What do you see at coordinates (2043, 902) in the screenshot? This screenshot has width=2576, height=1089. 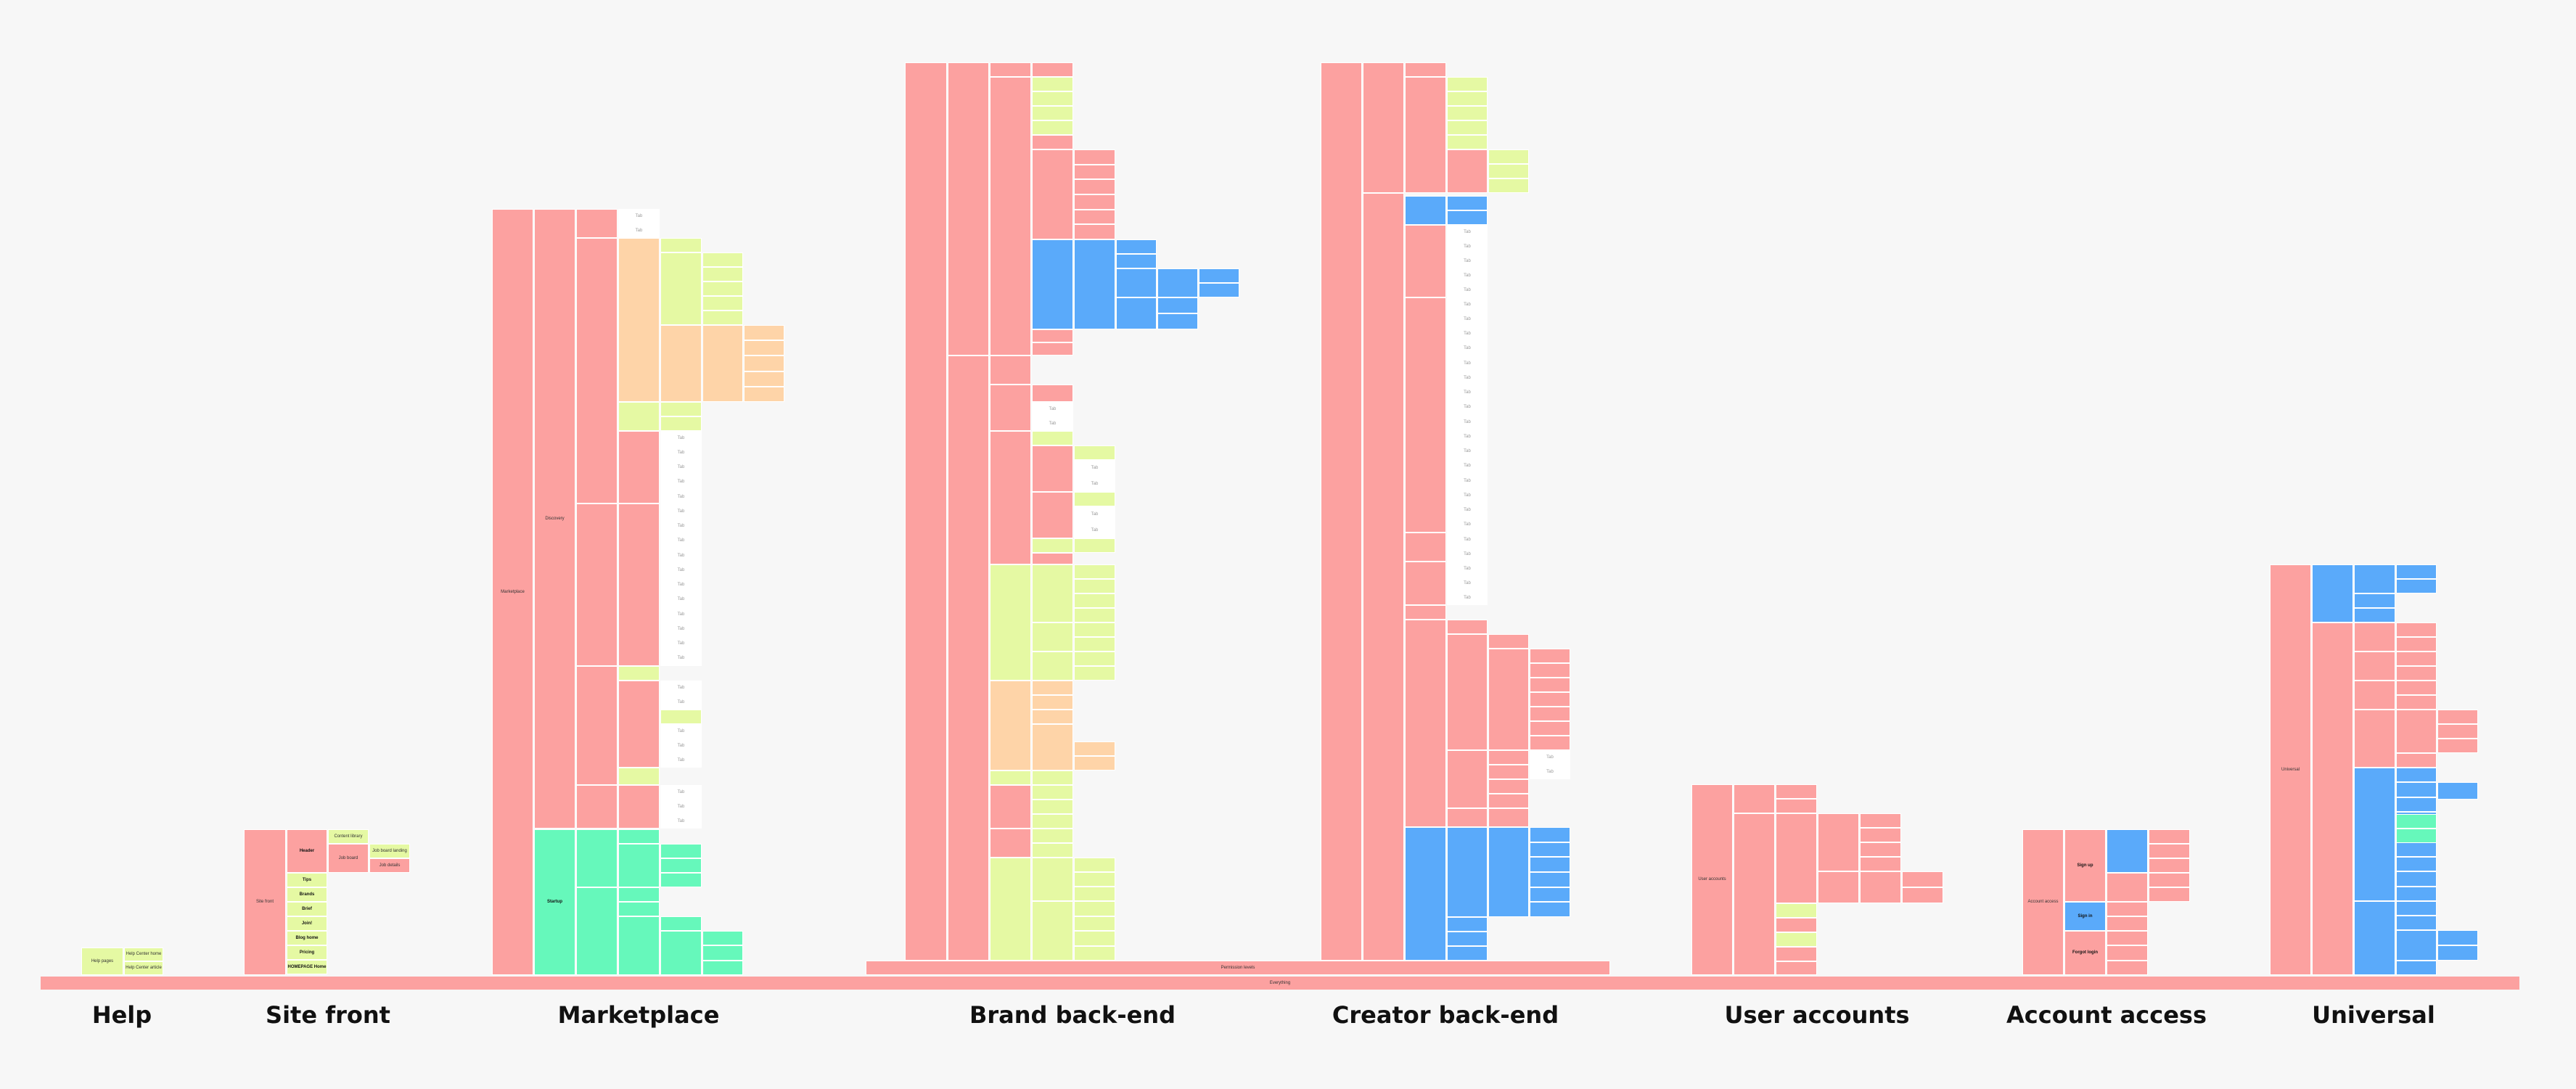 I see `access-node: Account access` at bounding box center [2043, 902].